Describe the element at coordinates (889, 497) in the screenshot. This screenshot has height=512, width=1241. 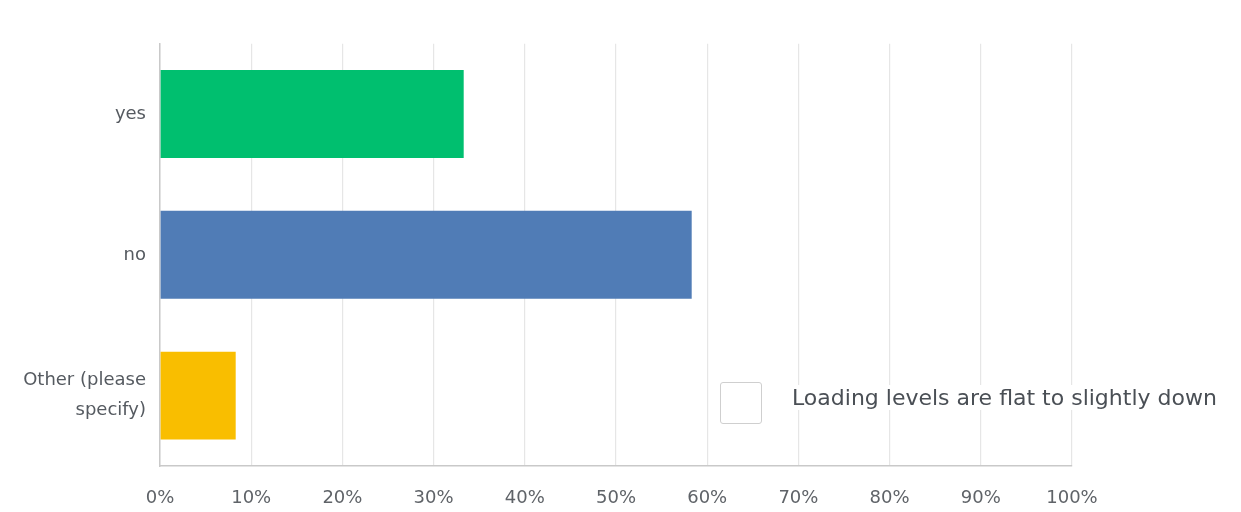
I see `x-tick-label: 80%` at that location.